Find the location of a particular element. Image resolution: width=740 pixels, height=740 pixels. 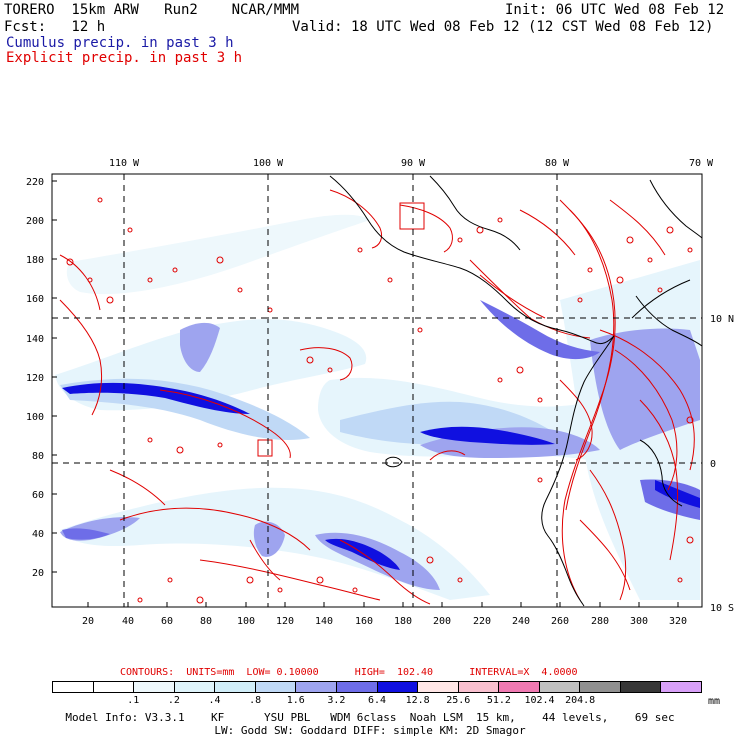

y-tick: 220 is located at coordinates (35, 182).